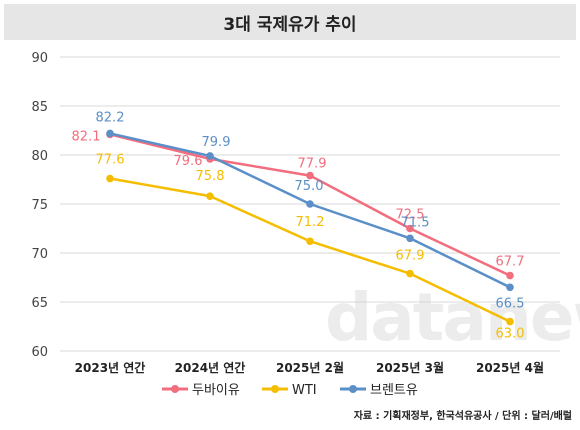  Describe the element at coordinates (210, 176) in the screenshot. I see `data-label: 75.8` at that location.